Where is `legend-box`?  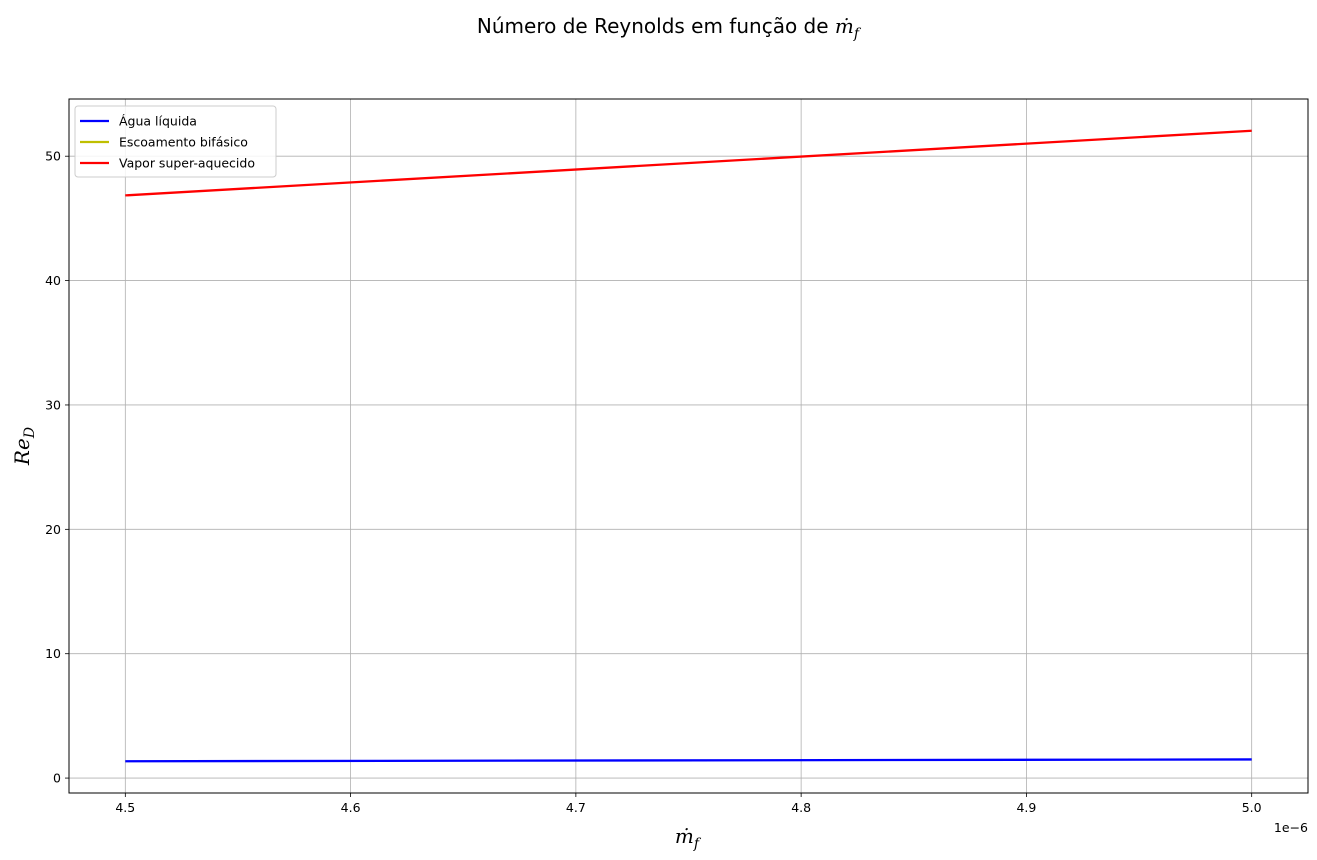
legend-box is located at coordinates (175, 141).